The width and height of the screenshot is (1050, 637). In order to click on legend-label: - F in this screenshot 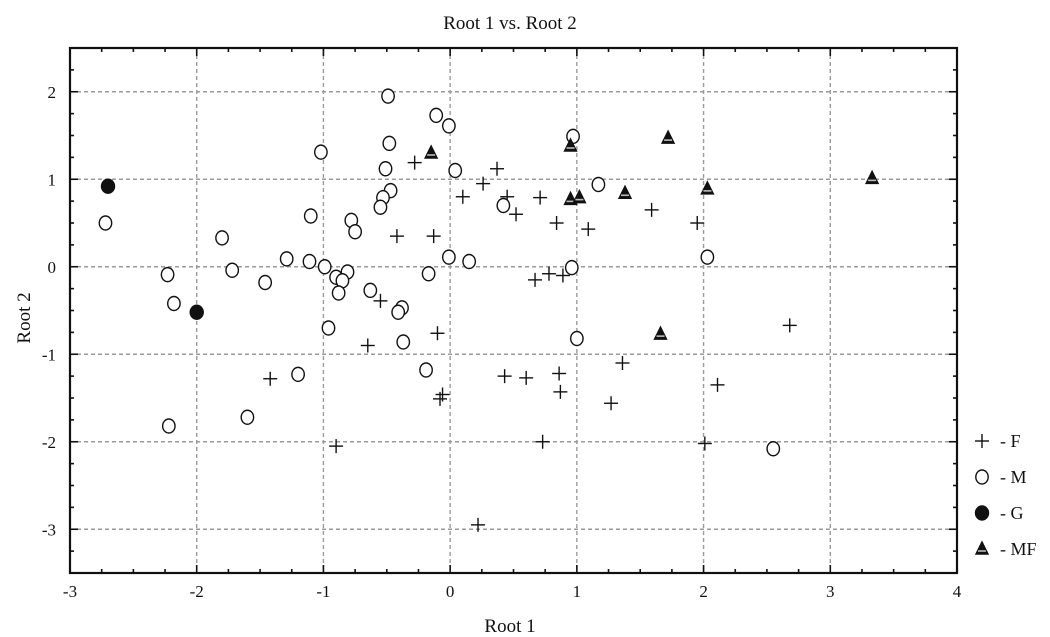, I will do `click(1010, 441)`.